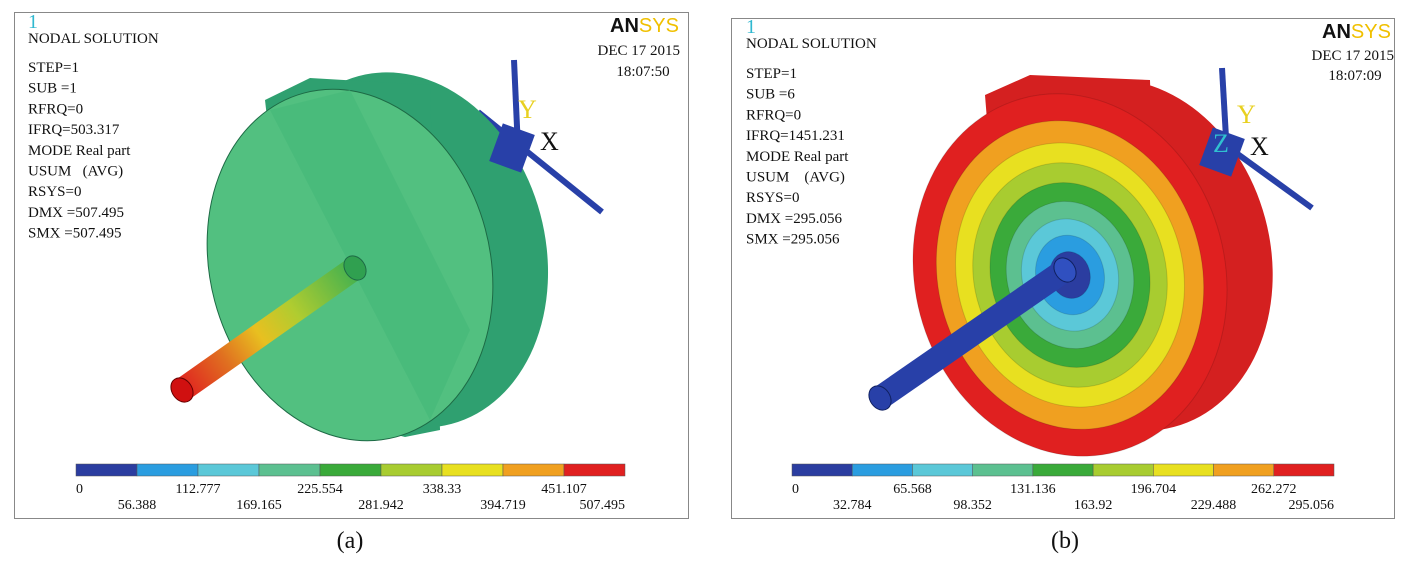 The image size is (1404, 567). Describe the element at coordinates (503, 505) in the screenshot. I see `legend-label: 394.719` at that location.